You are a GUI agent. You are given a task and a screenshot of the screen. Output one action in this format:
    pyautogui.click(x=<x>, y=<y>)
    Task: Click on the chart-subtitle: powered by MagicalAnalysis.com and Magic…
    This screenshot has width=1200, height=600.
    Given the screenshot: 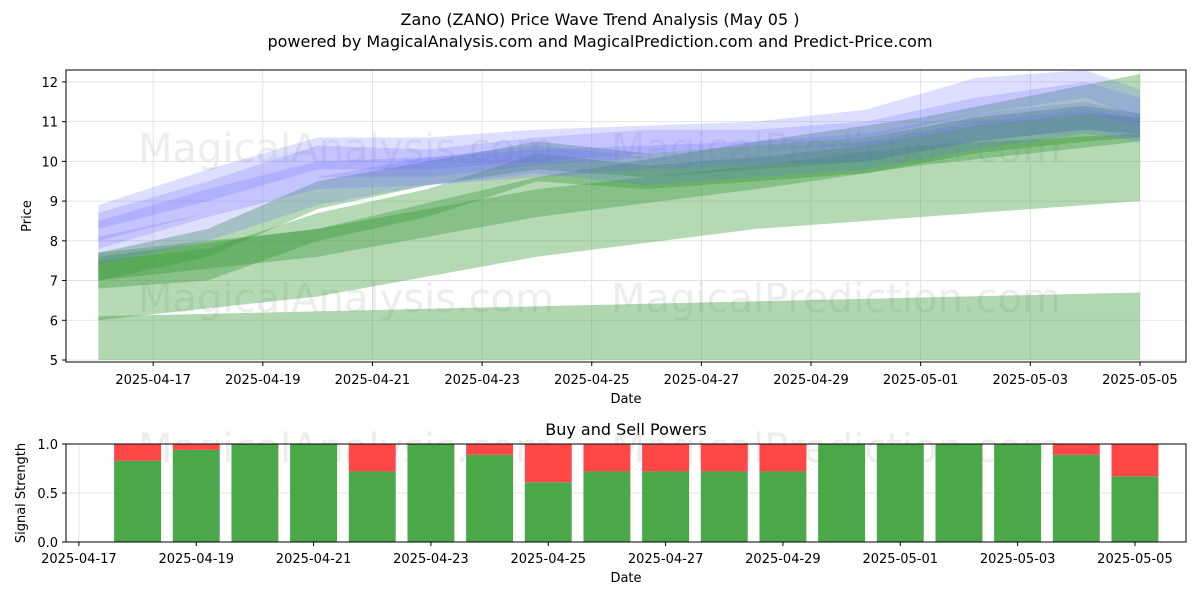 What is the action you would take?
    pyautogui.click(x=599, y=41)
    